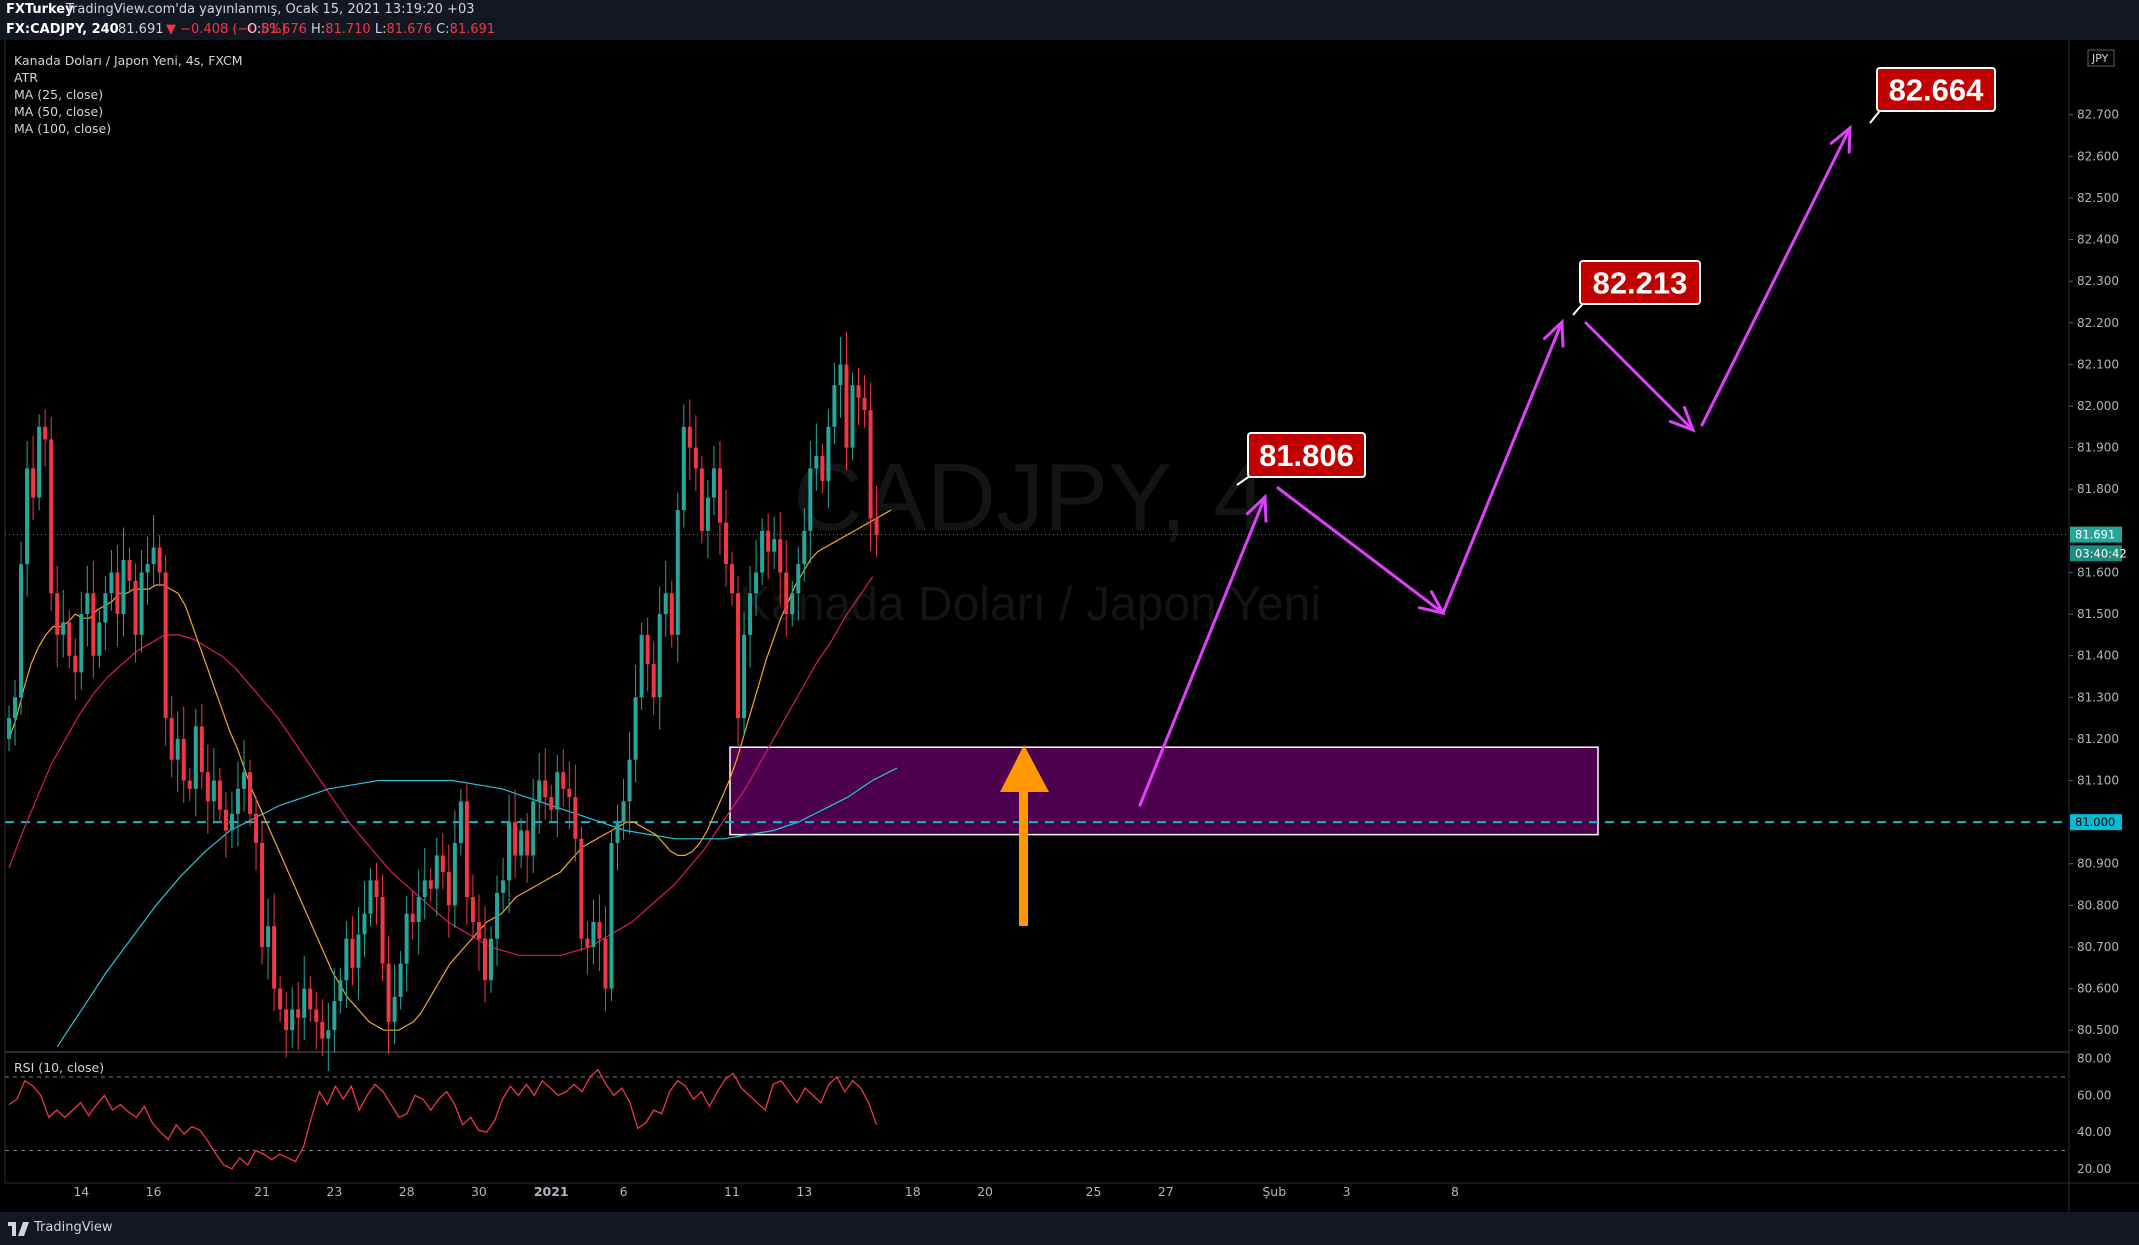 Image resolution: width=2139 pixels, height=1245 pixels. What do you see at coordinates (472, 29) in the screenshot?
I see `c-value: 81.691` at bounding box center [472, 29].